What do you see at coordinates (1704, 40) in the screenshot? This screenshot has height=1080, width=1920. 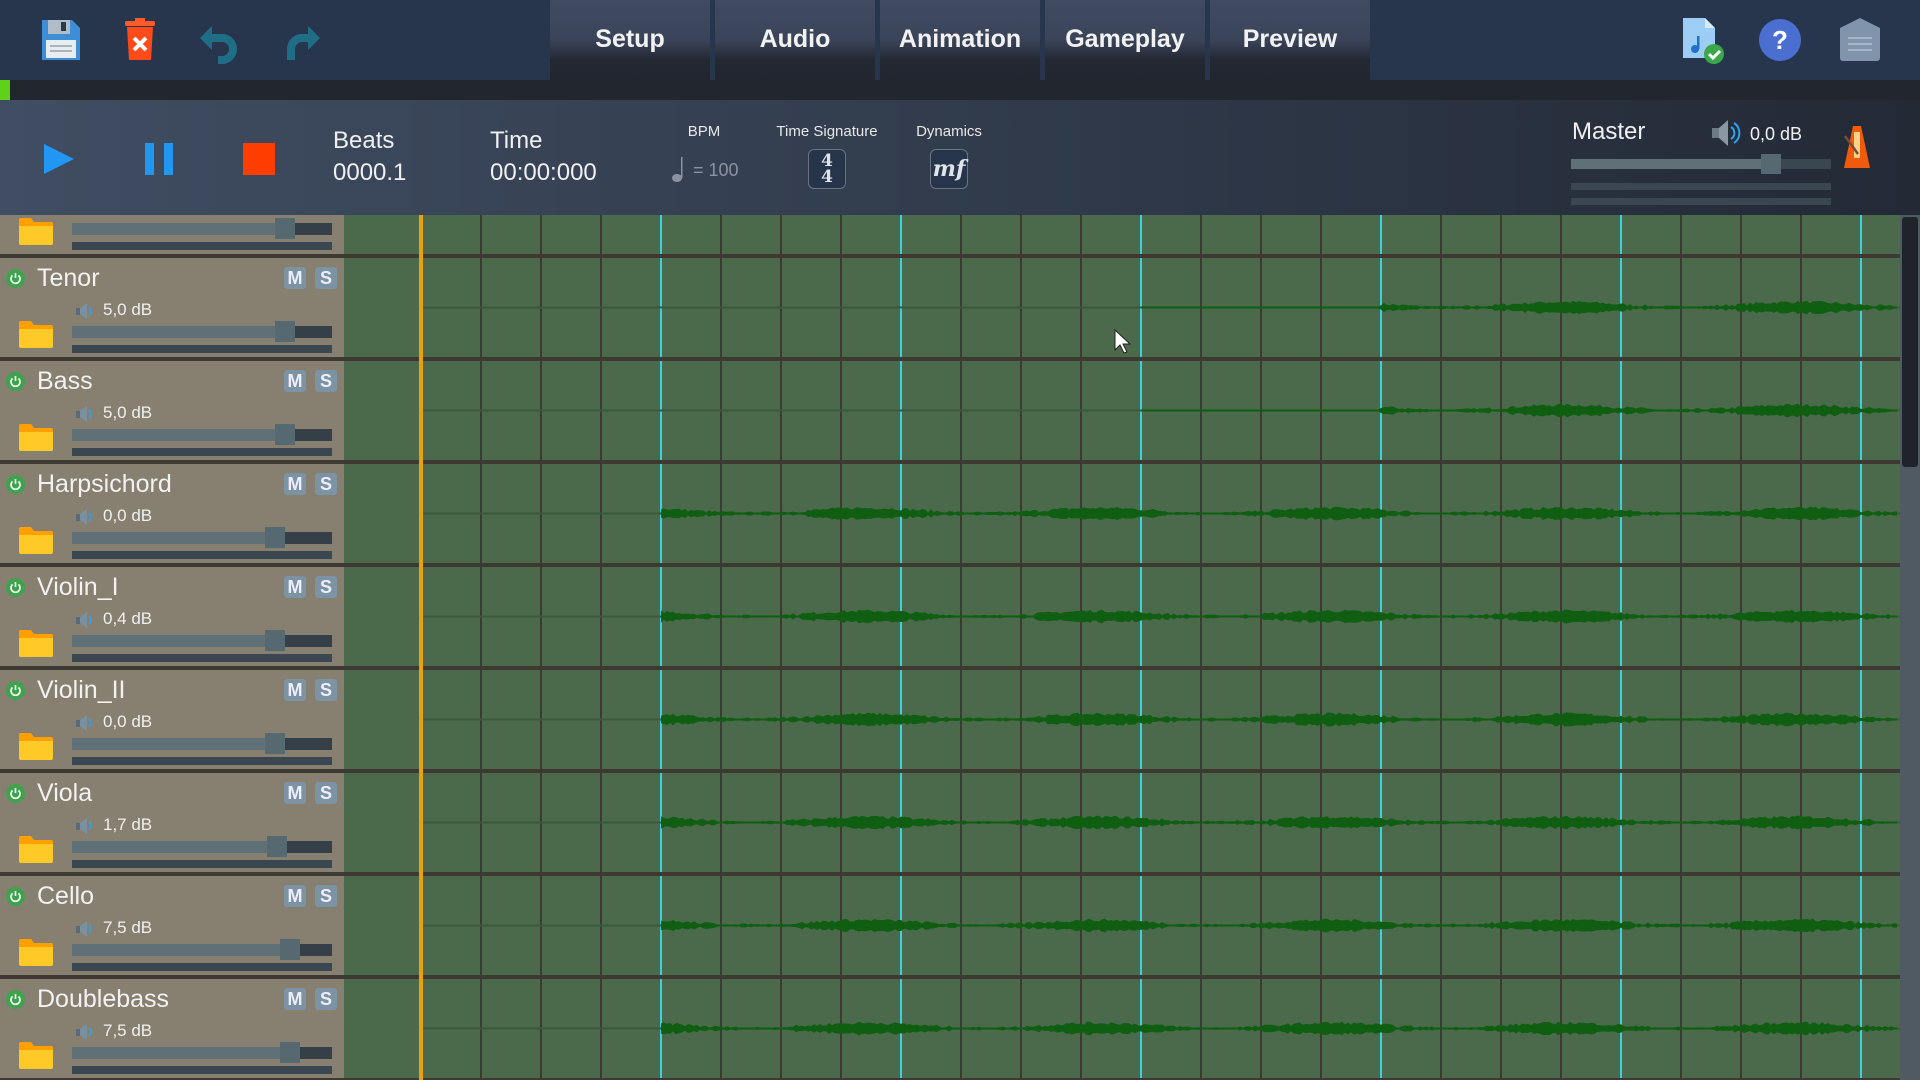 I see `music-file-check-icon` at bounding box center [1704, 40].